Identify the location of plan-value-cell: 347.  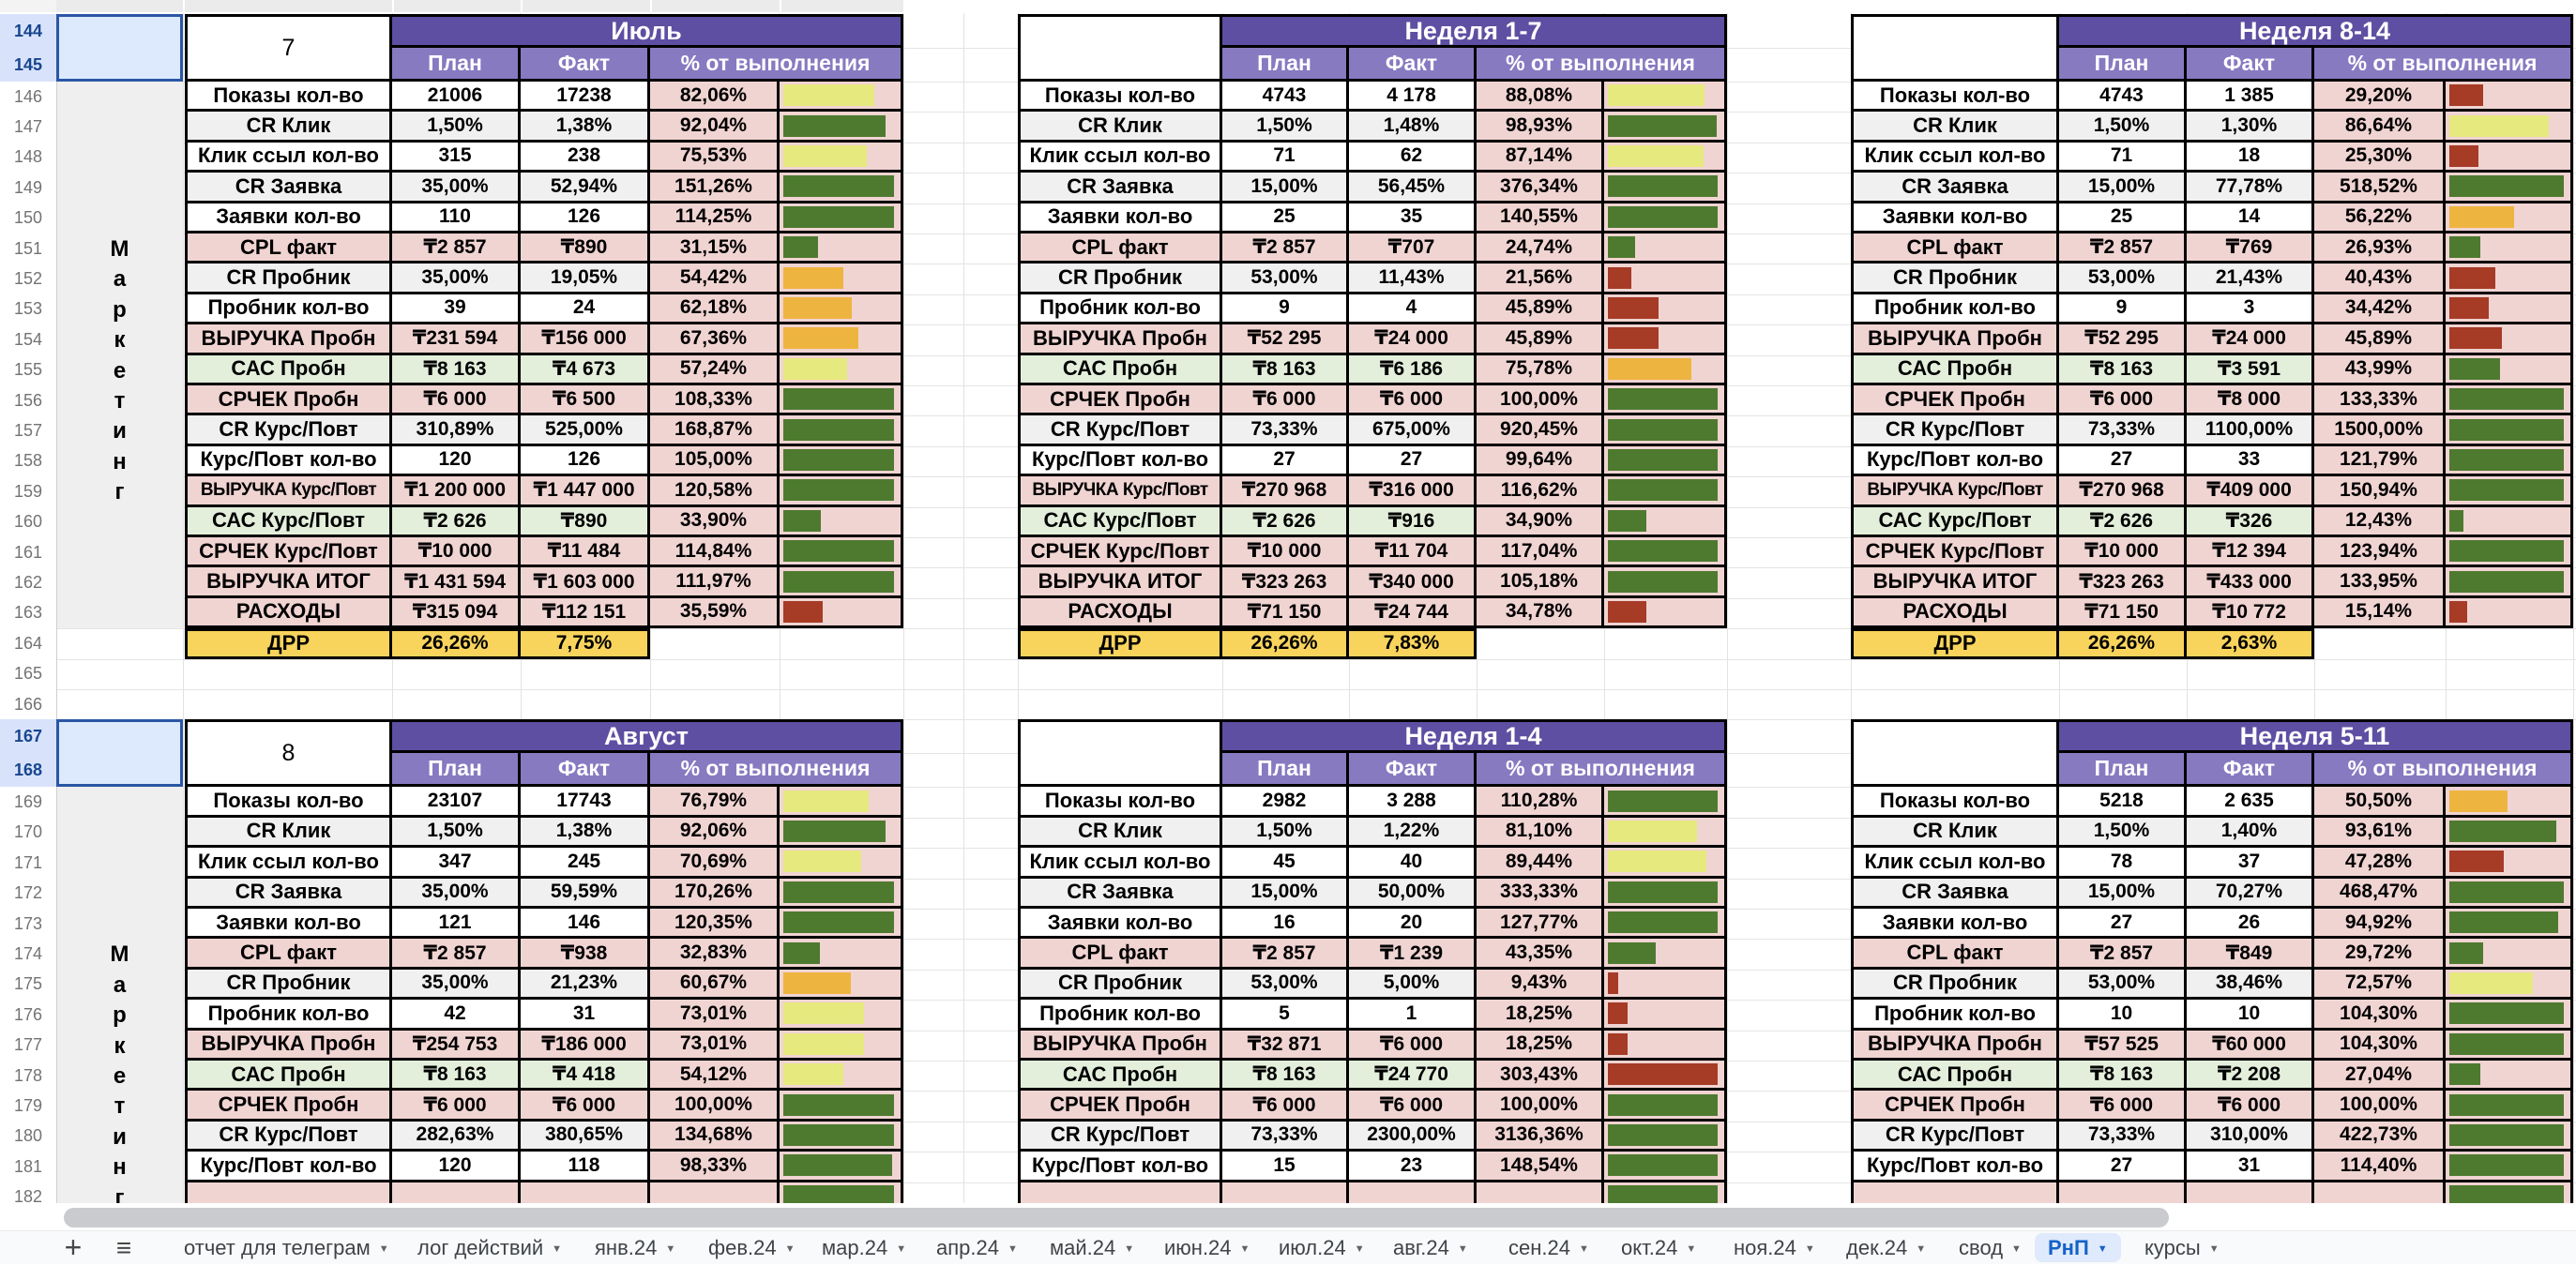
(456, 863).